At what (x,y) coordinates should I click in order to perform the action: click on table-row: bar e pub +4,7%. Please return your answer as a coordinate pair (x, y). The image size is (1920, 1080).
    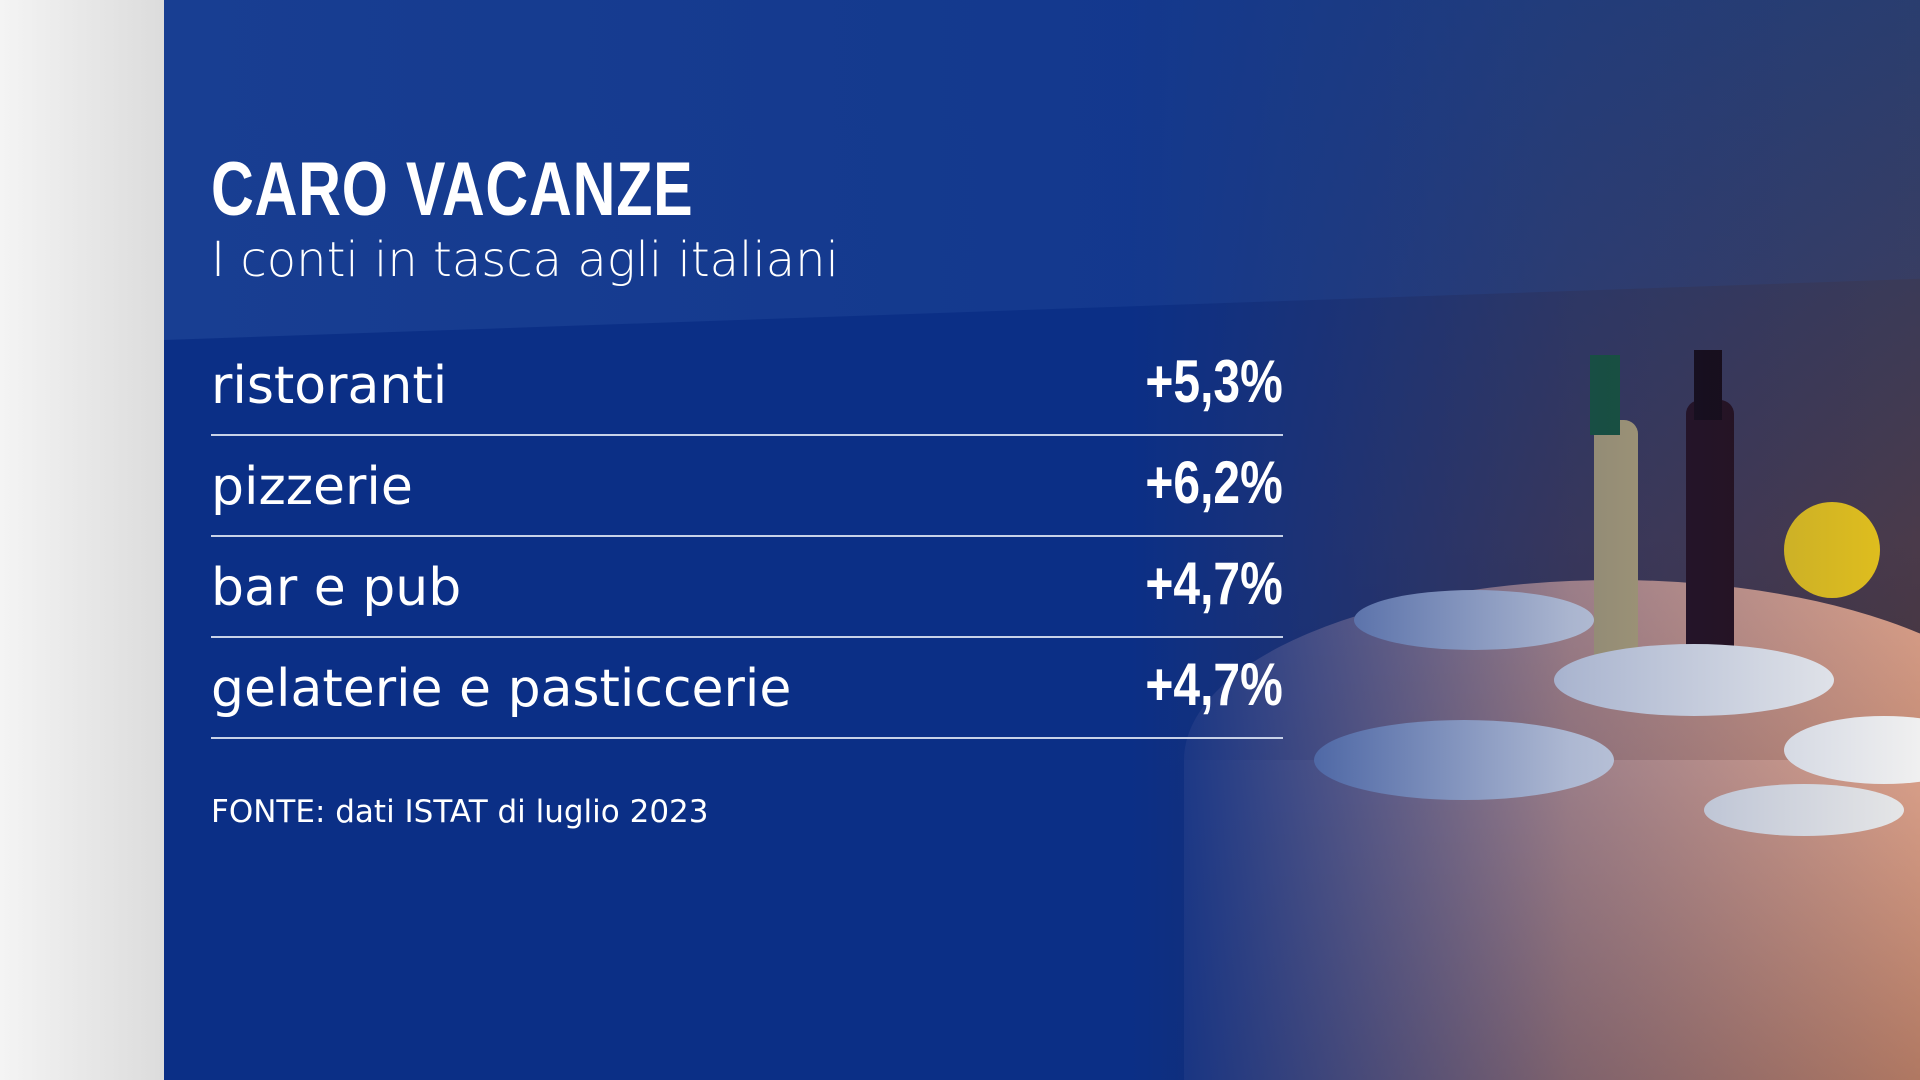
    Looking at the image, I should click on (747, 587).